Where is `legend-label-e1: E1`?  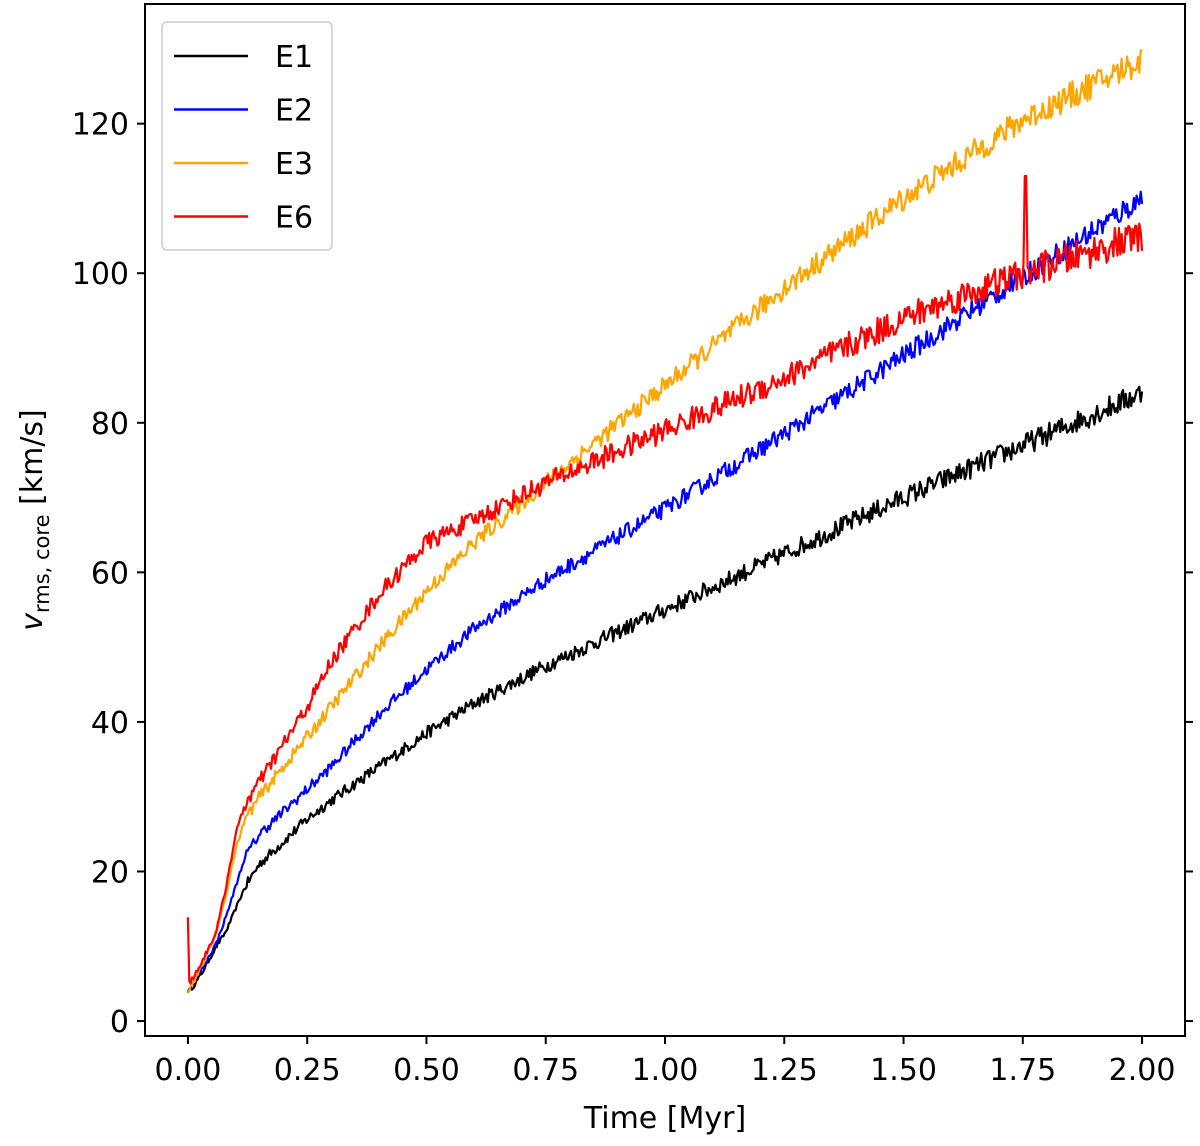 legend-label-e1: E1 is located at coordinates (294, 57).